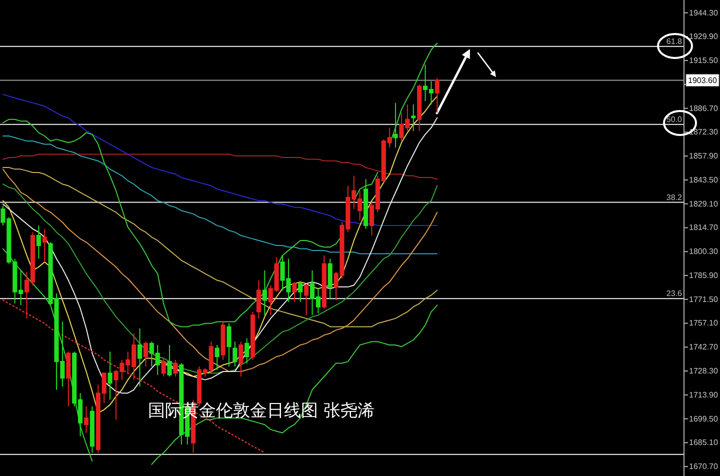 The image size is (720, 476). I want to click on annotation: 23.6, so click(674, 293).